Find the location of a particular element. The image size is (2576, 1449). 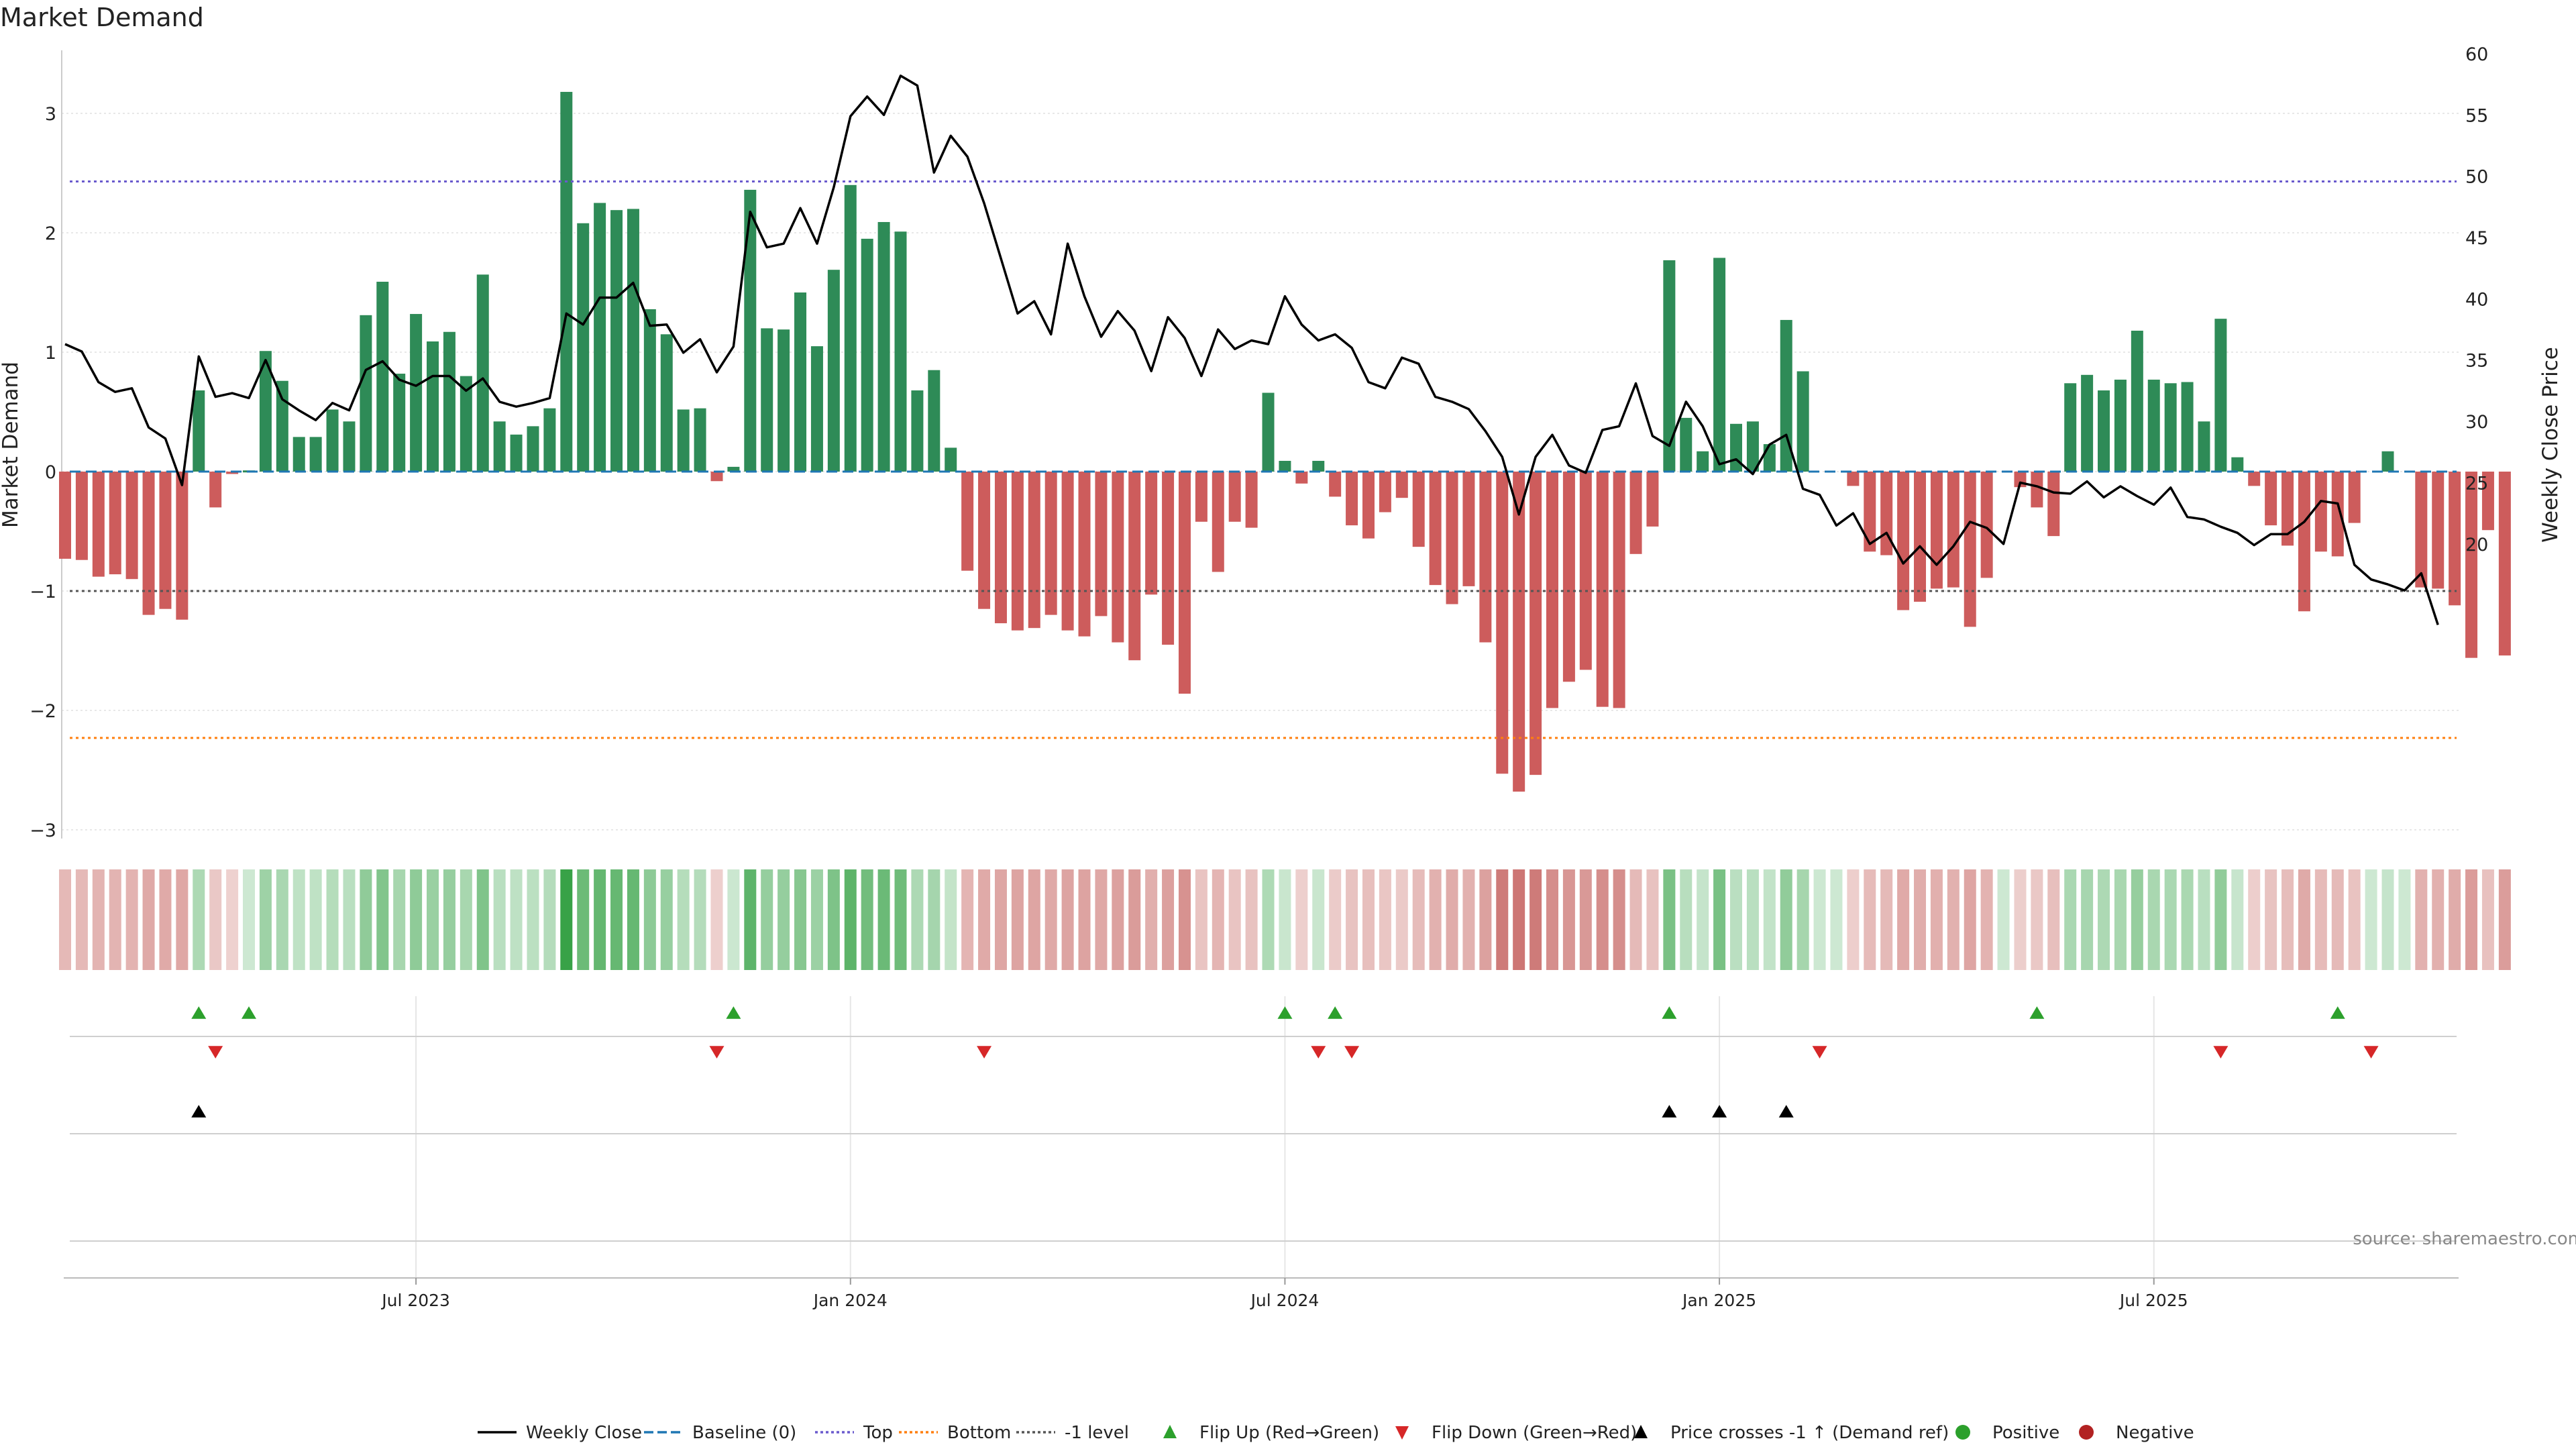

y2-tick-label: 55 is located at coordinates (2476, 115).